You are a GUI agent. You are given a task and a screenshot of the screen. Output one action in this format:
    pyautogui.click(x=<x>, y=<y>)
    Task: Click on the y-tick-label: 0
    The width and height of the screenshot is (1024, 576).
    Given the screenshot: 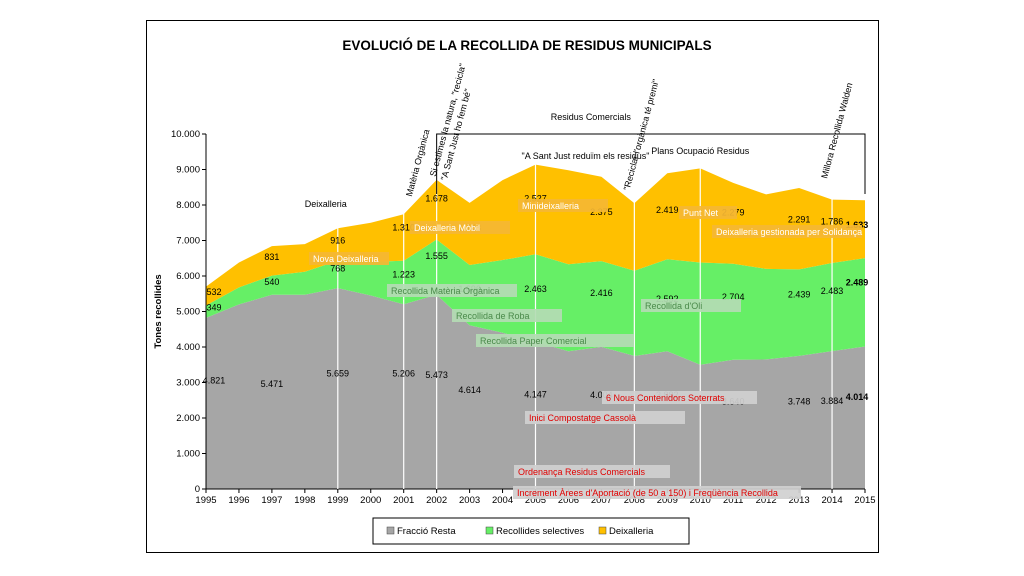 What is the action you would take?
    pyautogui.click(x=197, y=489)
    